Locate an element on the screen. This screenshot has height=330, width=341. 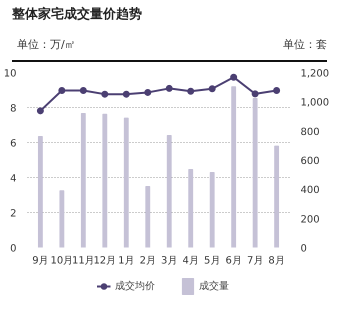
x-tick-label: 11月 is located at coordinates (83, 261).